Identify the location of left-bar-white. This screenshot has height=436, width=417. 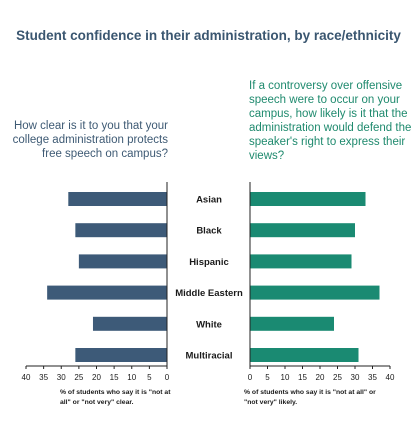
(129, 323).